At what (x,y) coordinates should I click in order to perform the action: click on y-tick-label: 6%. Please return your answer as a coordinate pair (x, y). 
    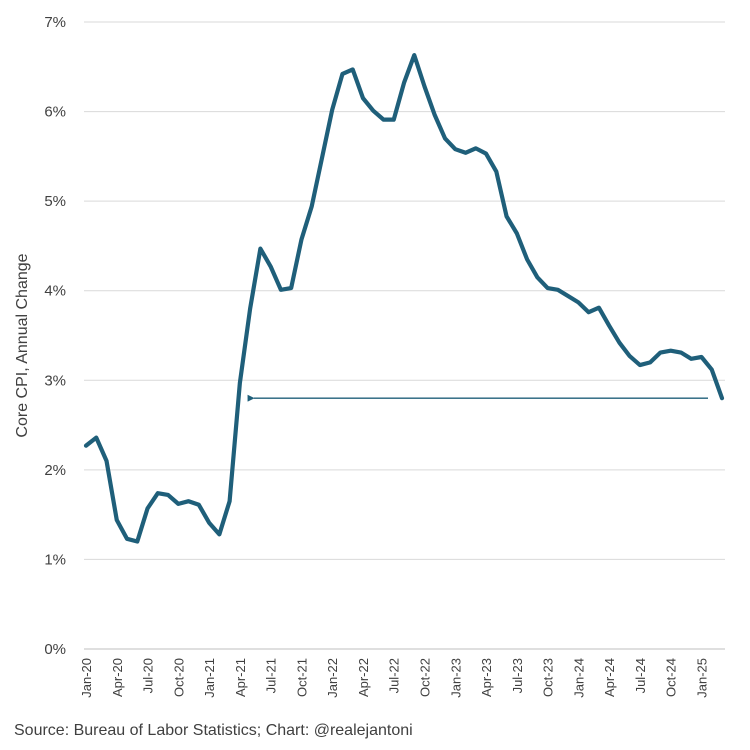
    Looking at the image, I should click on (55, 112).